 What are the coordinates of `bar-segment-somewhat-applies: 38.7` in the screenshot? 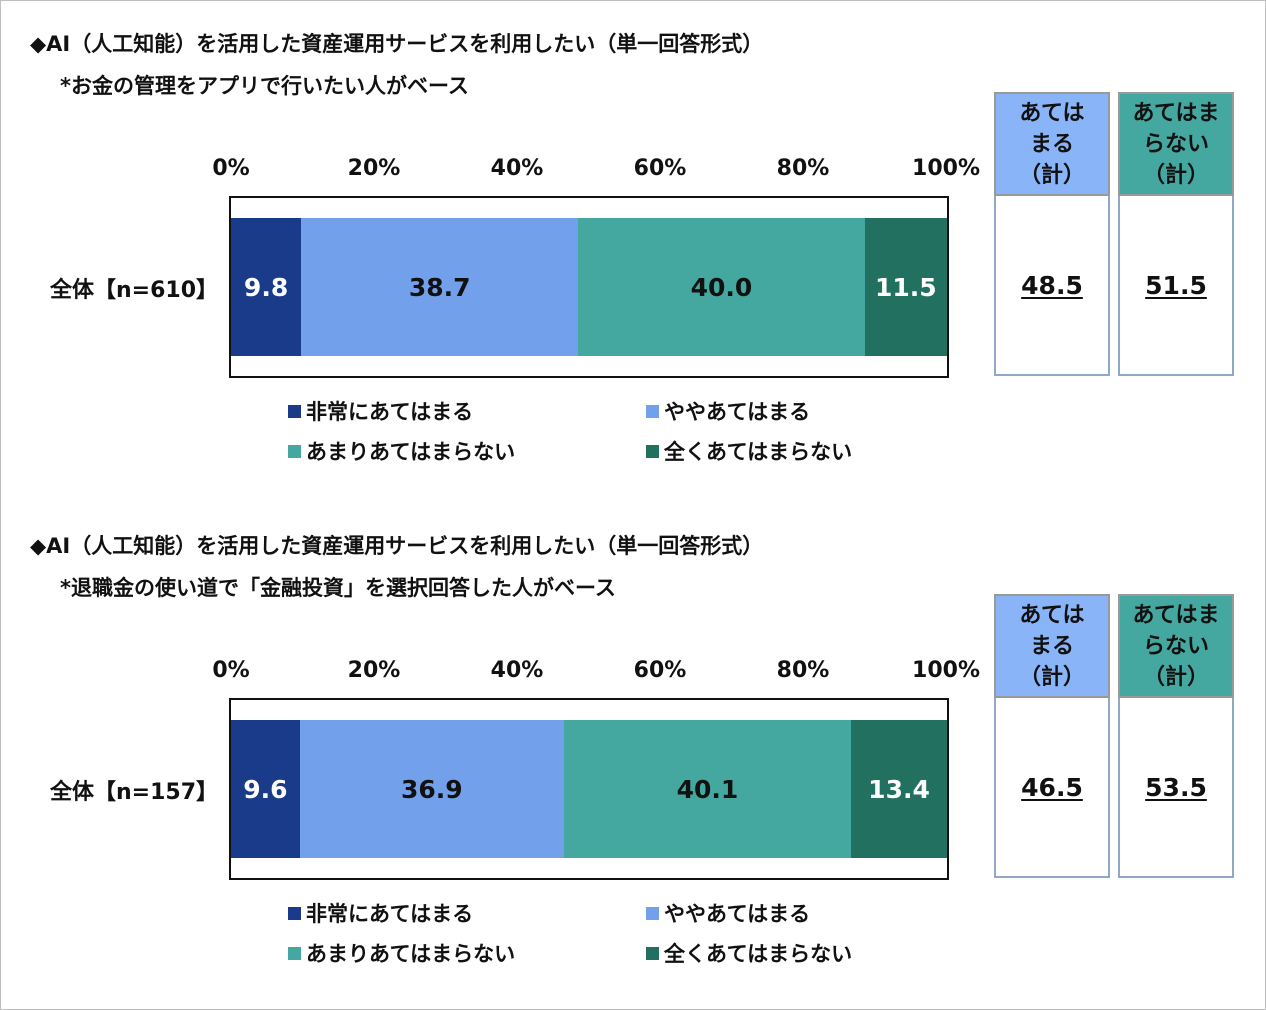 It's located at (440, 287).